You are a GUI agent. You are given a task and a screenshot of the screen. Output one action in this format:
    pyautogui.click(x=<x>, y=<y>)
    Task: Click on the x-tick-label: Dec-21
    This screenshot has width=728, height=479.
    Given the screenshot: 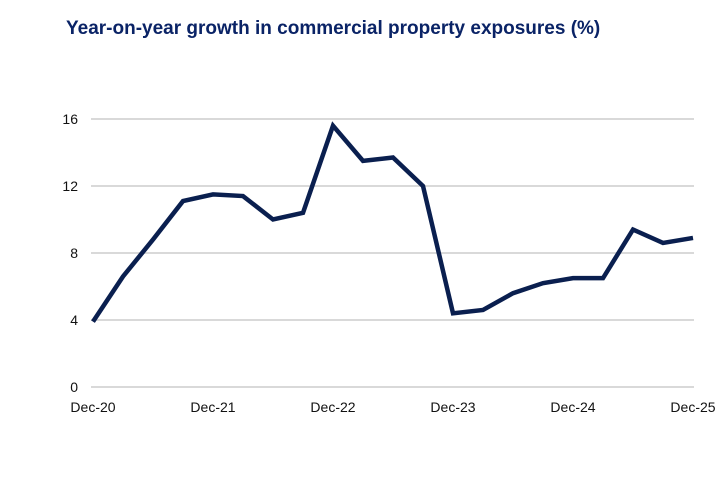 What is the action you would take?
    pyautogui.click(x=212, y=407)
    